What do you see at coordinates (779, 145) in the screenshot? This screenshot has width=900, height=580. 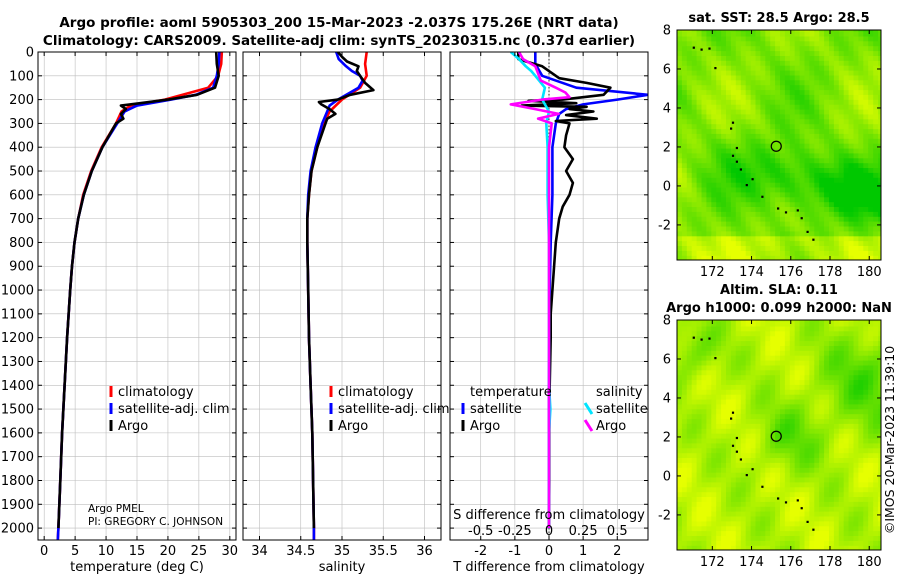 I see `sst-heatmap` at bounding box center [779, 145].